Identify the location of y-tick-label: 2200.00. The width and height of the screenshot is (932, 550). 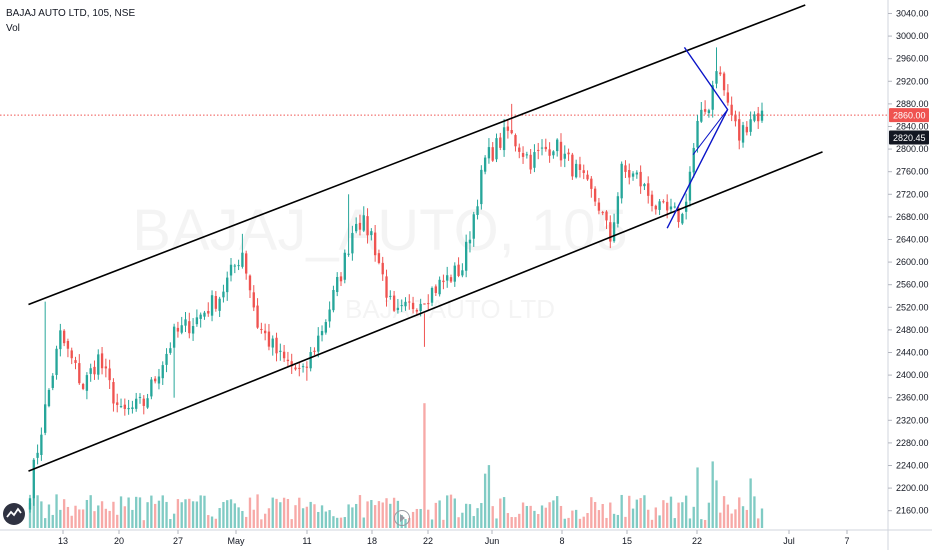
(912, 488).